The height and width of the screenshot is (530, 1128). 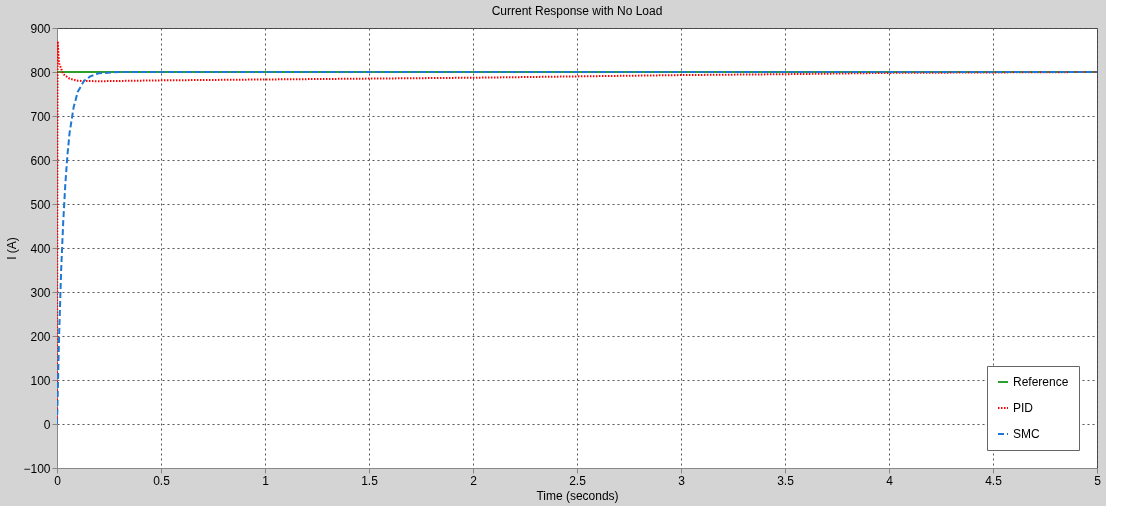 What do you see at coordinates (1041, 382) in the screenshot?
I see `legend-label: Reference` at bounding box center [1041, 382].